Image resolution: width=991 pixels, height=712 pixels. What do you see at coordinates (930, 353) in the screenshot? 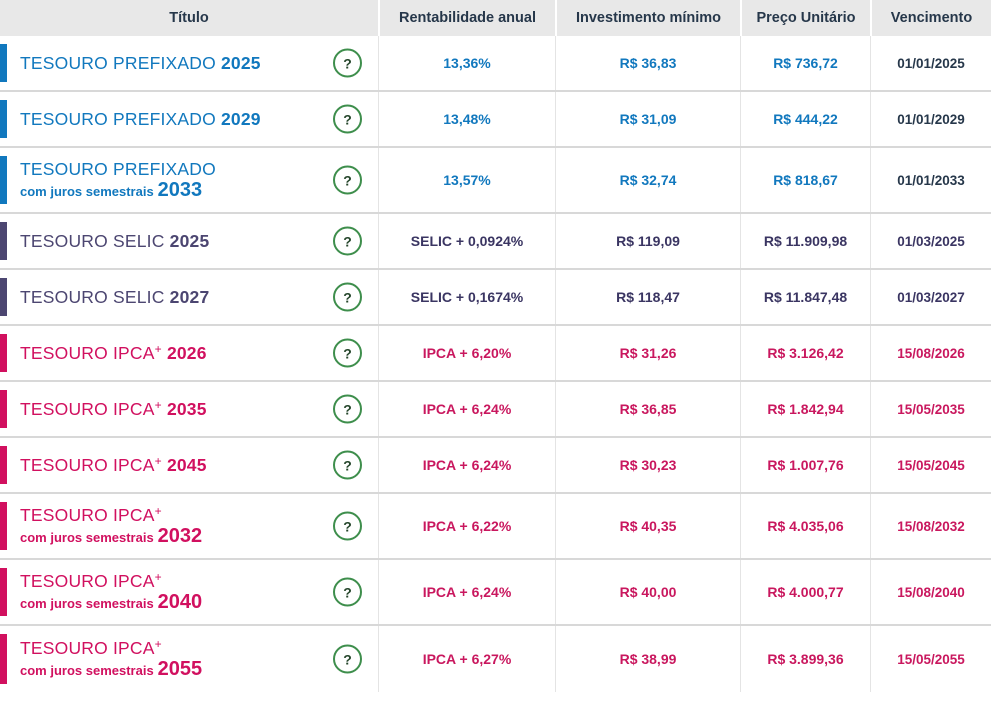
I see `maturity-date: 15/08/2026` at bounding box center [930, 353].